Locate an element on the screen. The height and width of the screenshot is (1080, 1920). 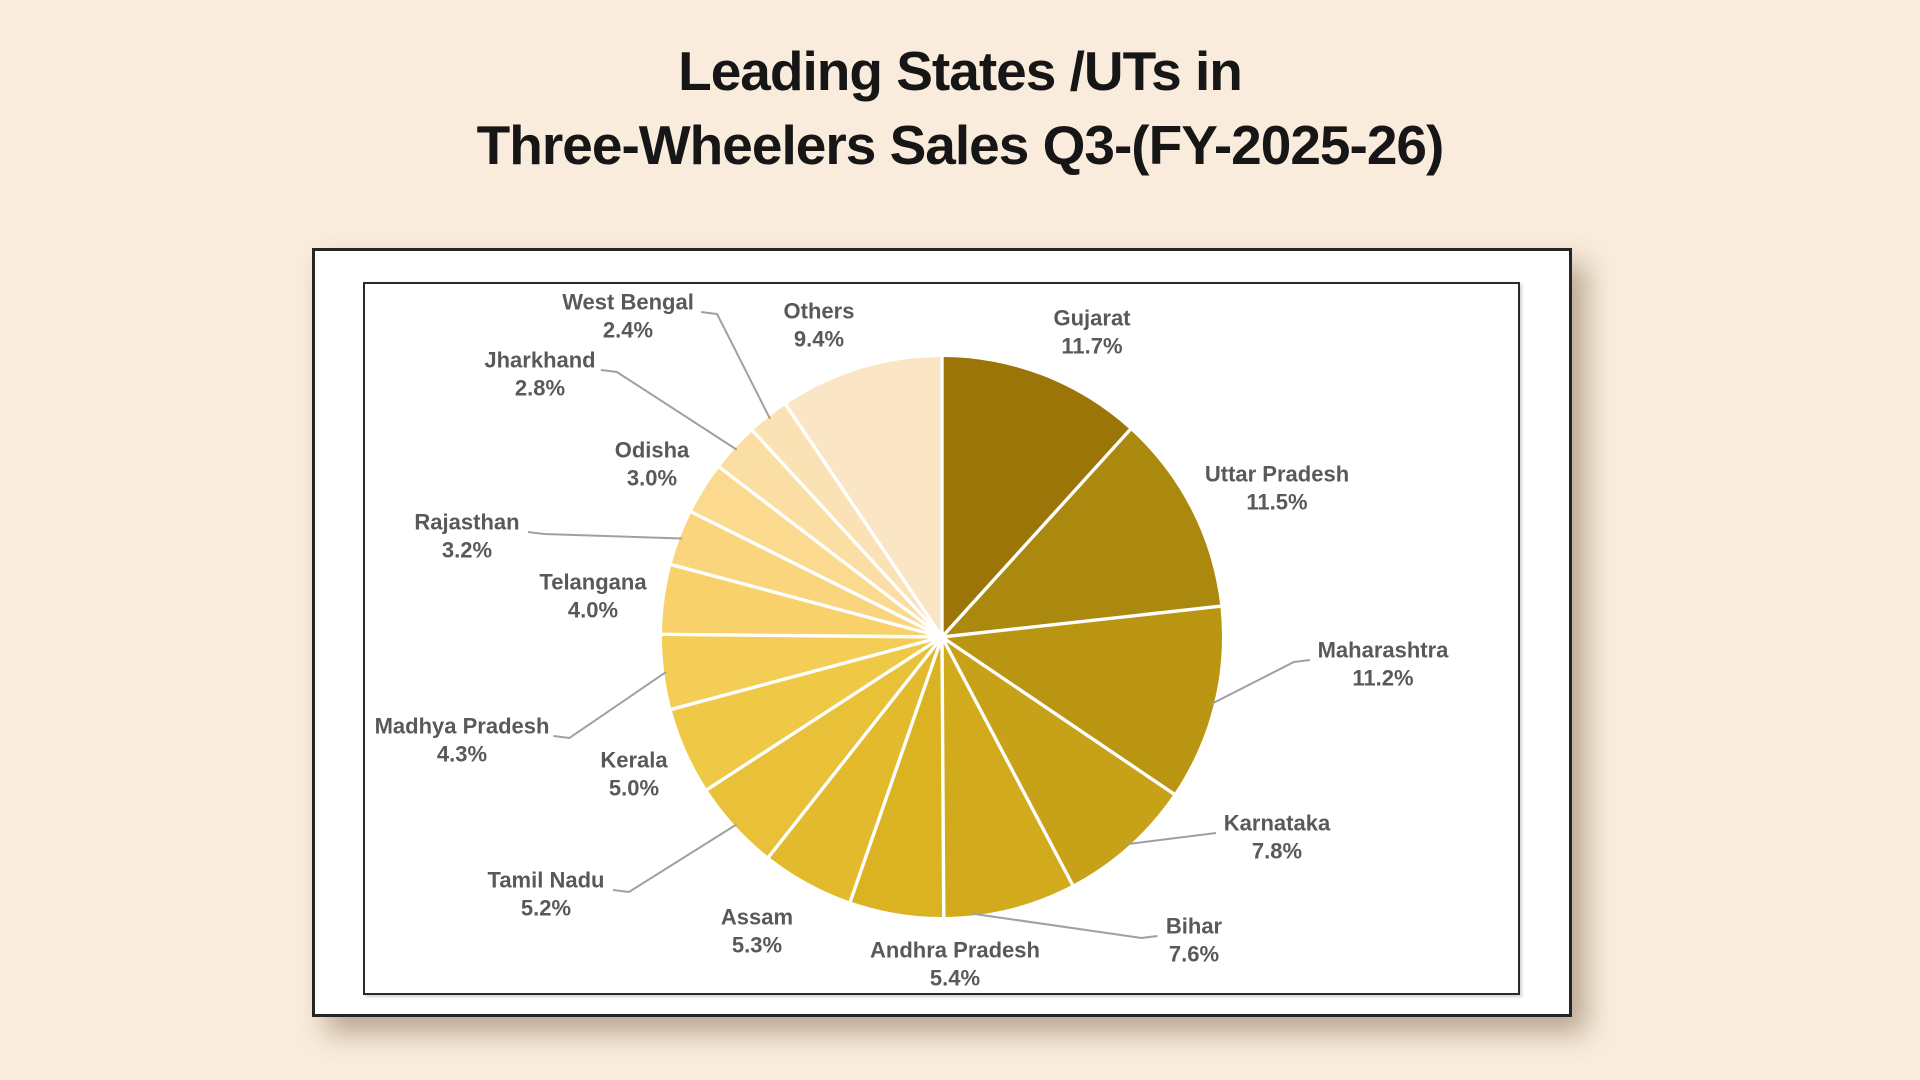
pie-slice-karnataka is located at coordinates (1058, 761).